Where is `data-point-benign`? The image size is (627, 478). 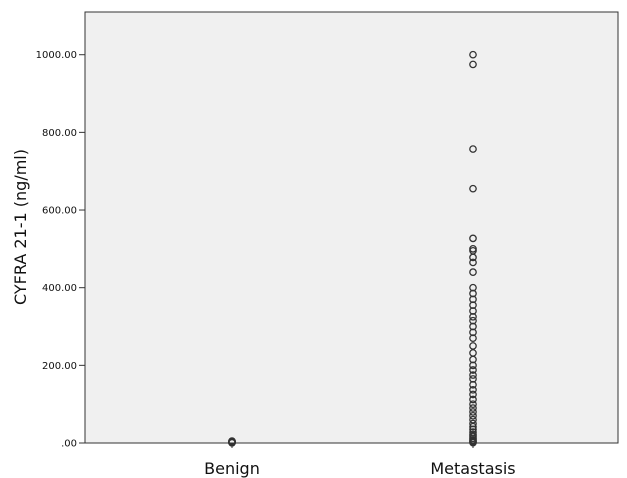
data-point-benign is located at coordinates (232, 441).